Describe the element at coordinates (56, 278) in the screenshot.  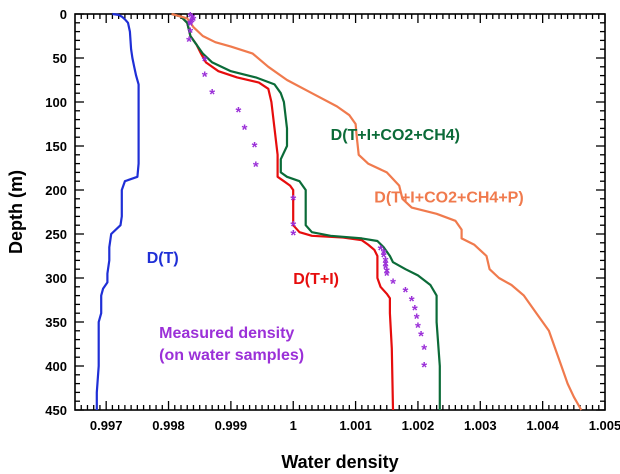
I see `y-tick-label: 300` at that location.